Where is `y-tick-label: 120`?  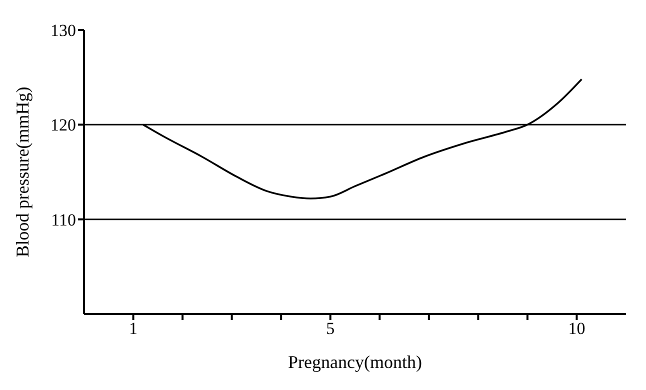
y-tick-label: 120 is located at coordinates (63, 125).